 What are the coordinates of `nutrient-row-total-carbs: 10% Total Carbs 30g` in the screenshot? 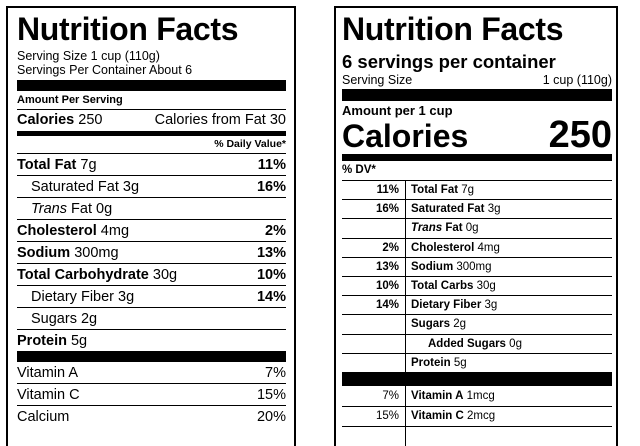 It's located at (477, 285).